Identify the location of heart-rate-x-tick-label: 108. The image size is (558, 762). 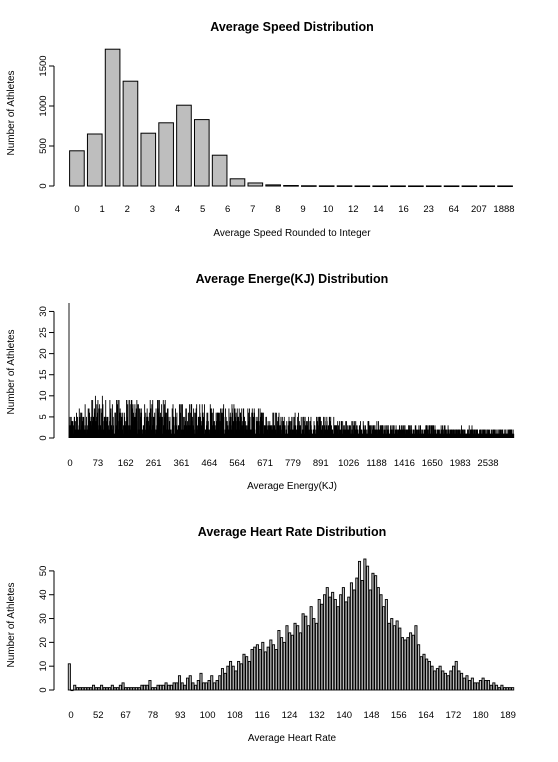
(235, 715).